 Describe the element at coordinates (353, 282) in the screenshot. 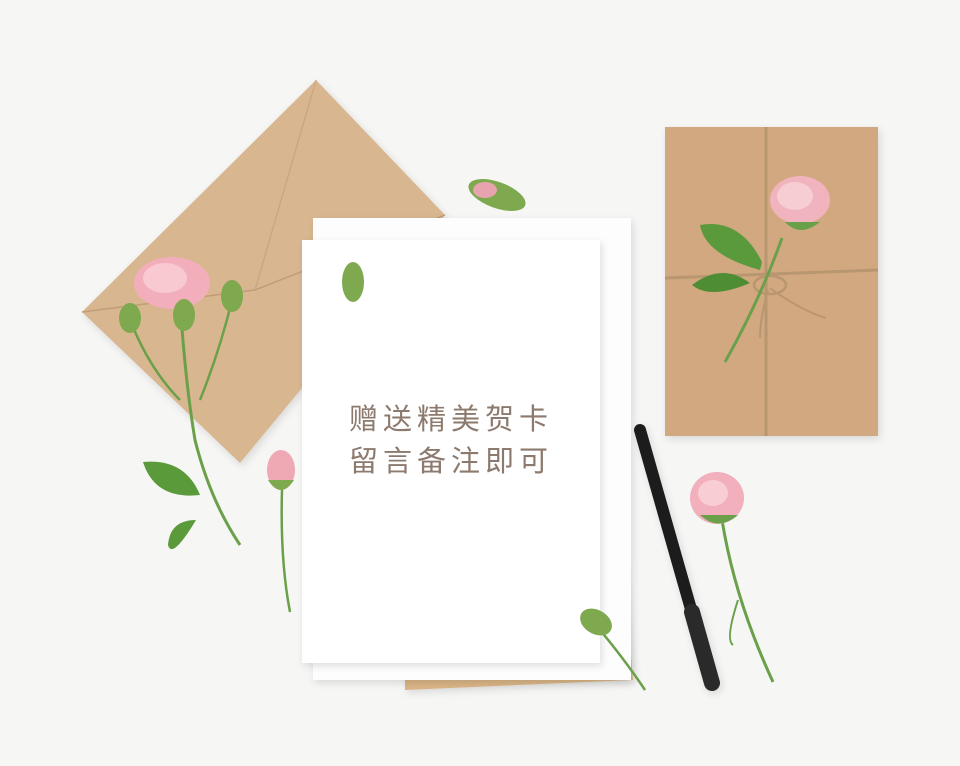

I see `card-bud` at that location.